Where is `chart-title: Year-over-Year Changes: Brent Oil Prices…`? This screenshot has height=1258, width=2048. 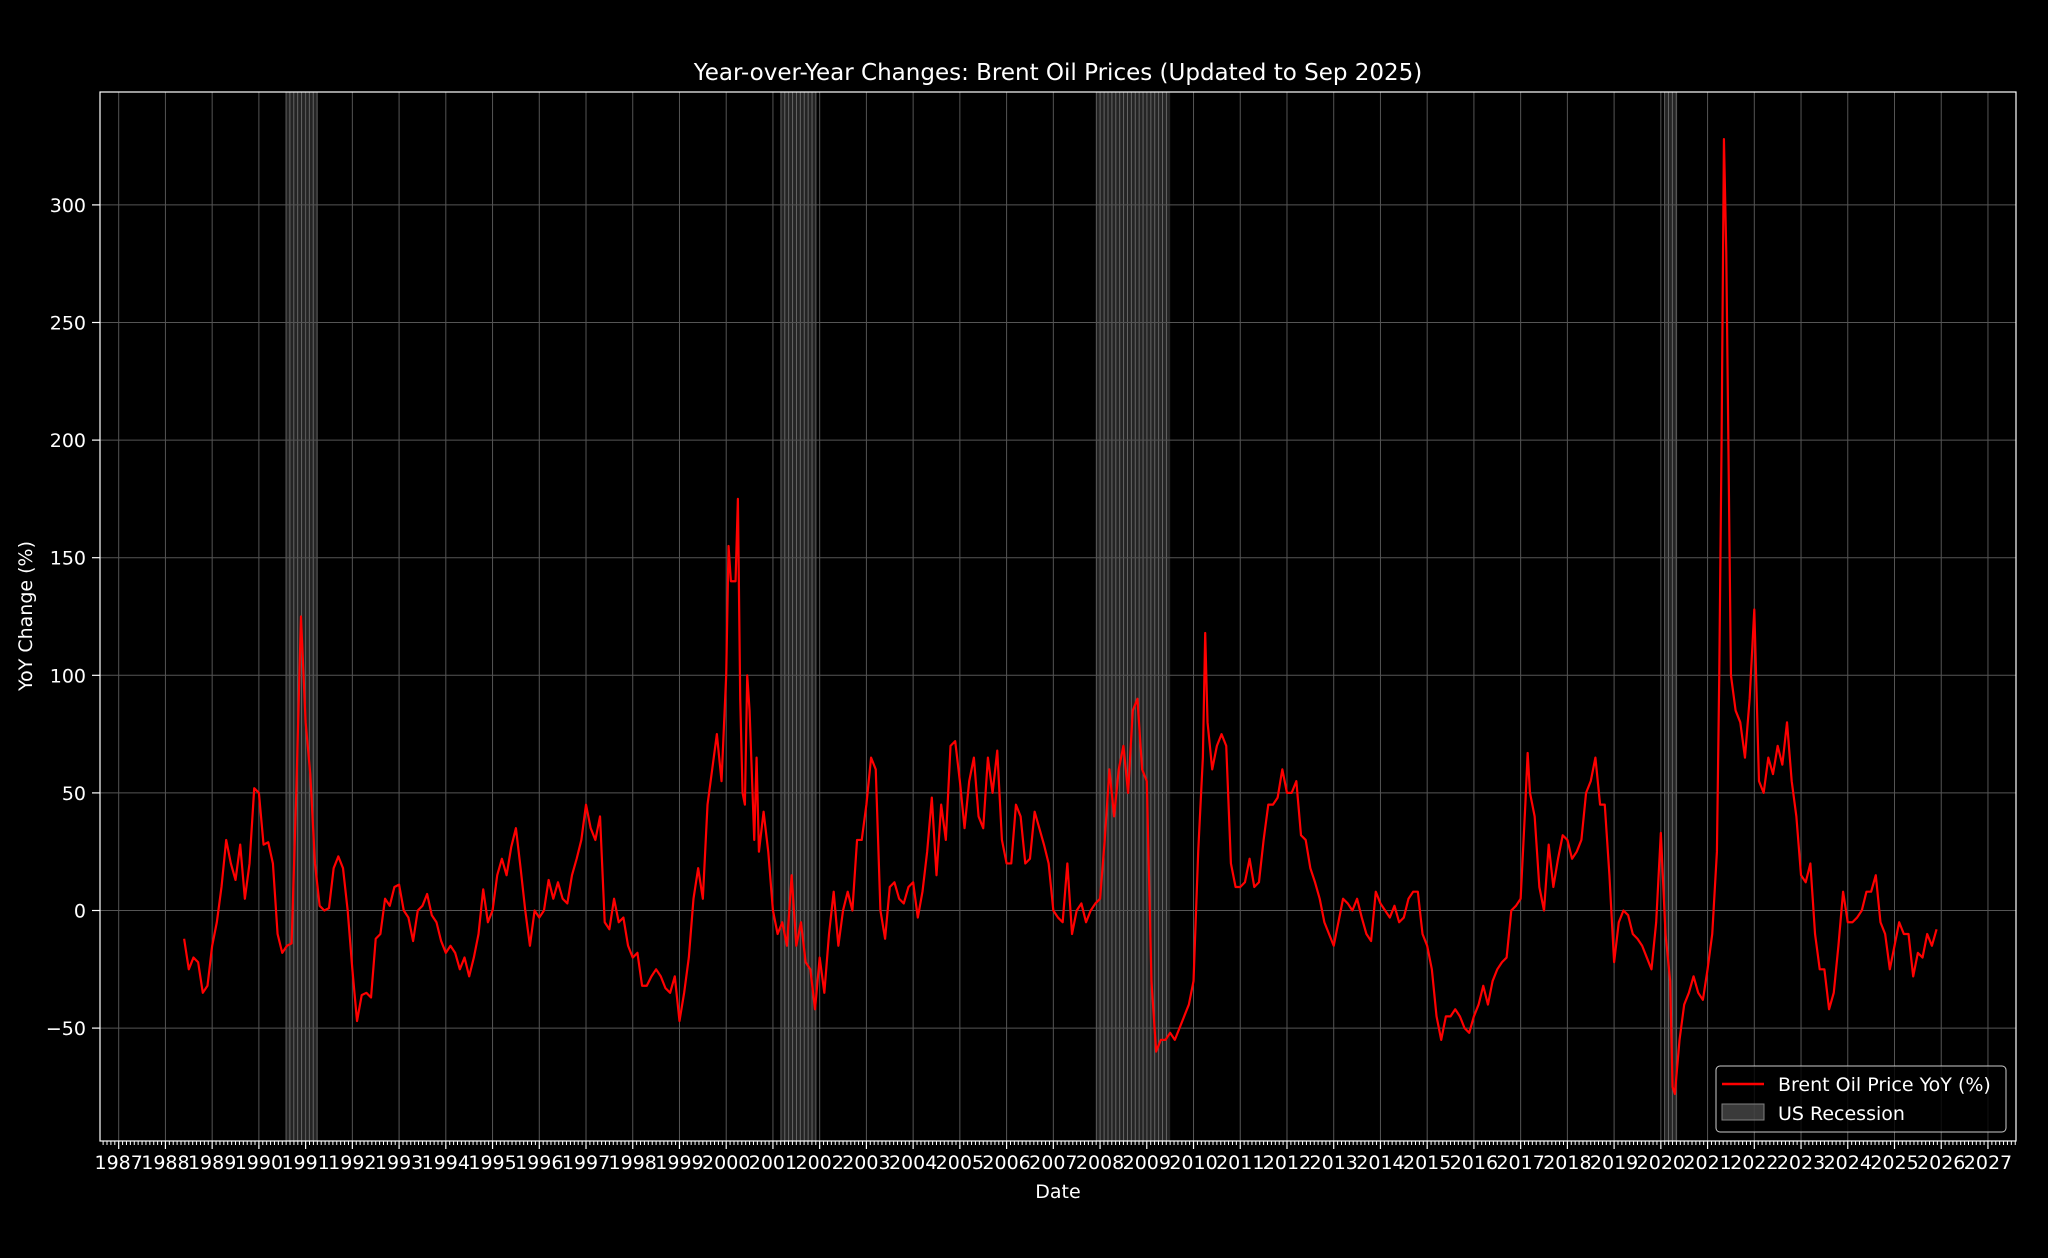
chart-title: Year-over-Year Changes: Brent Oil Prices… is located at coordinates (1058, 73).